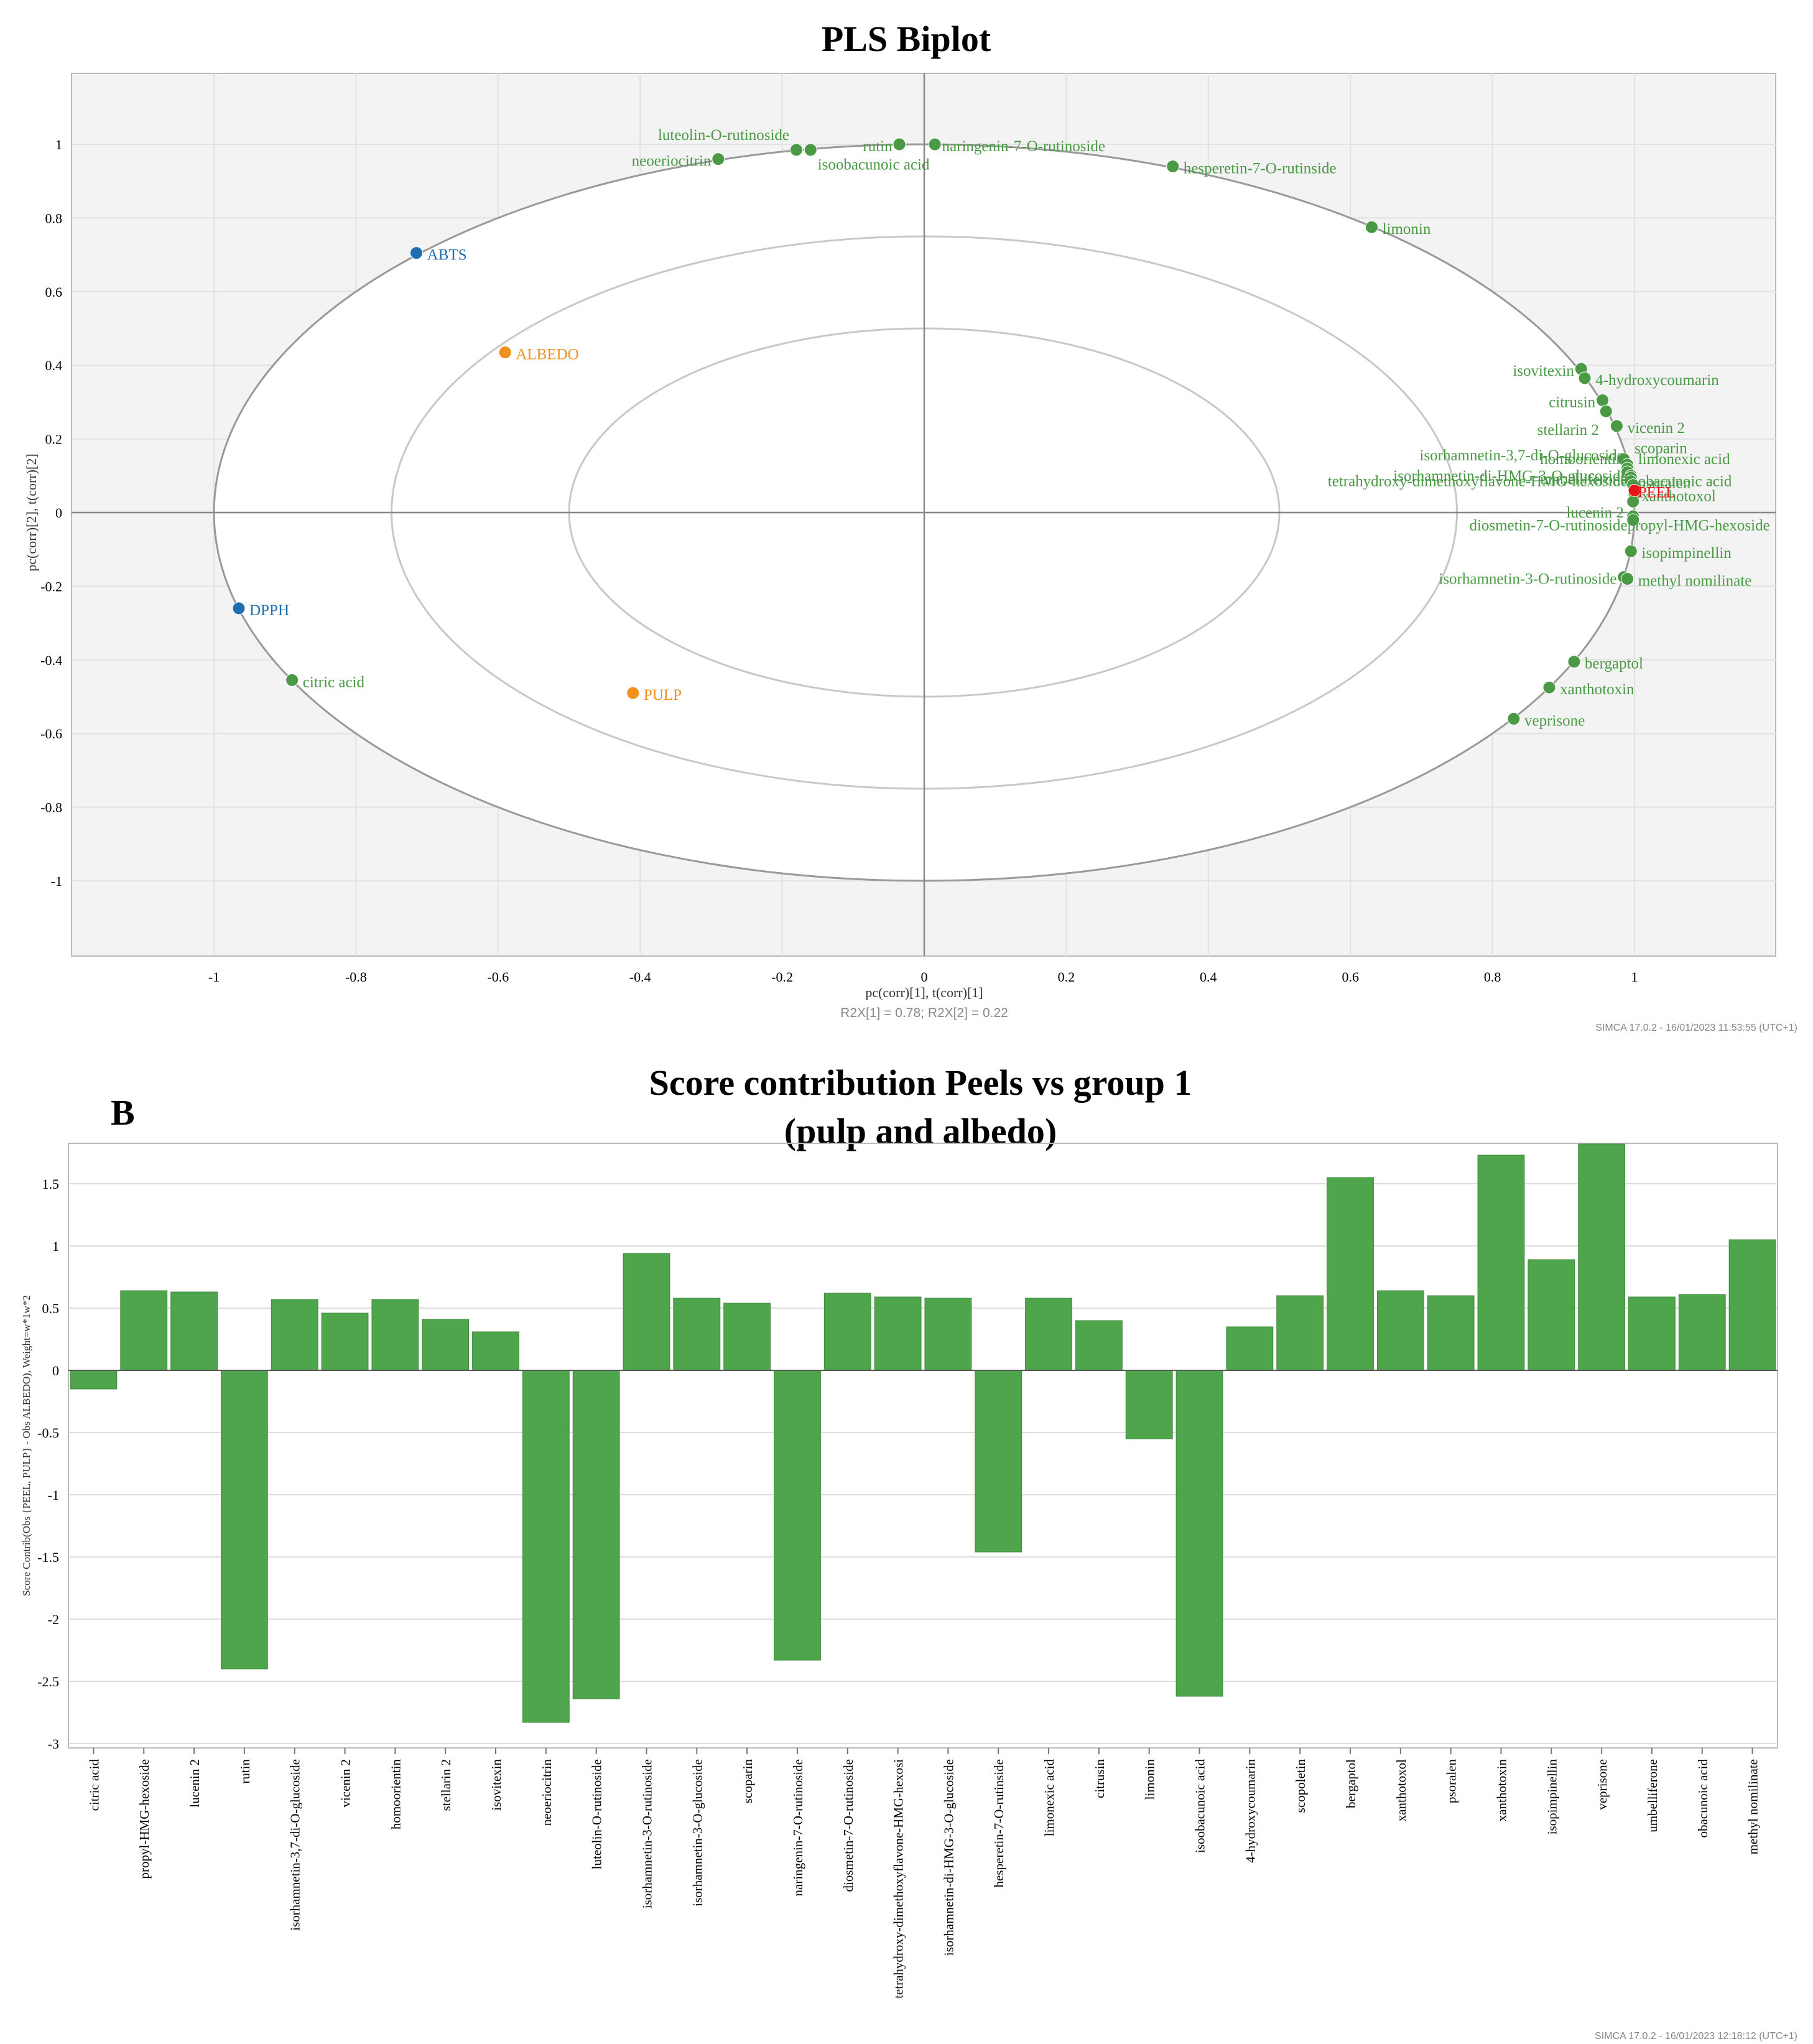 The height and width of the screenshot is (2044, 1813). Describe the element at coordinates (1150, 1780) in the screenshot. I see `x-tick-label: limonin` at that location.